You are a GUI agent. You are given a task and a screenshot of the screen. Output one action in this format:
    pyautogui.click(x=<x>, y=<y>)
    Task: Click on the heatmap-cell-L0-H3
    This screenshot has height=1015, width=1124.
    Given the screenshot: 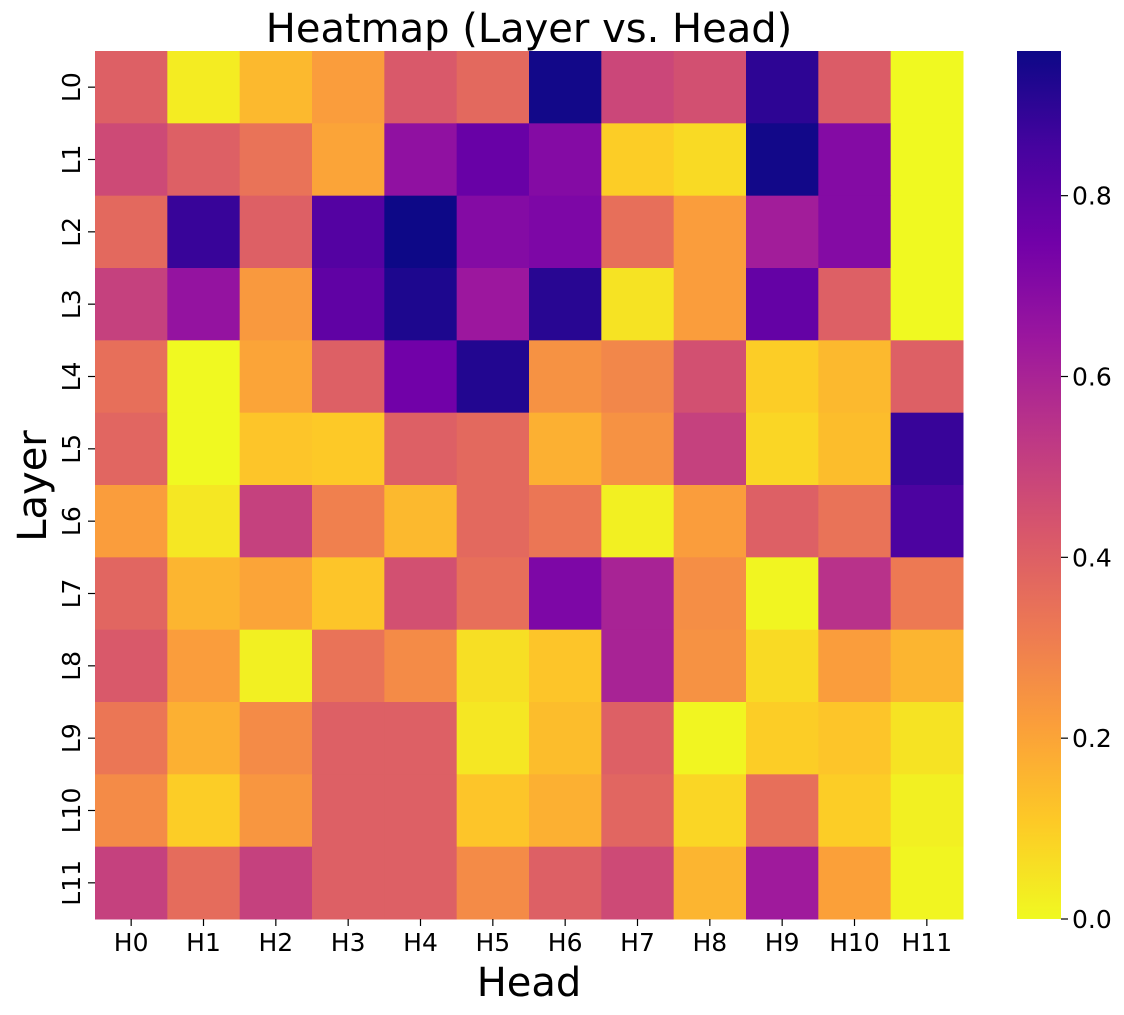 What is the action you would take?
    pyautogui.click(x=348, y=87)
    